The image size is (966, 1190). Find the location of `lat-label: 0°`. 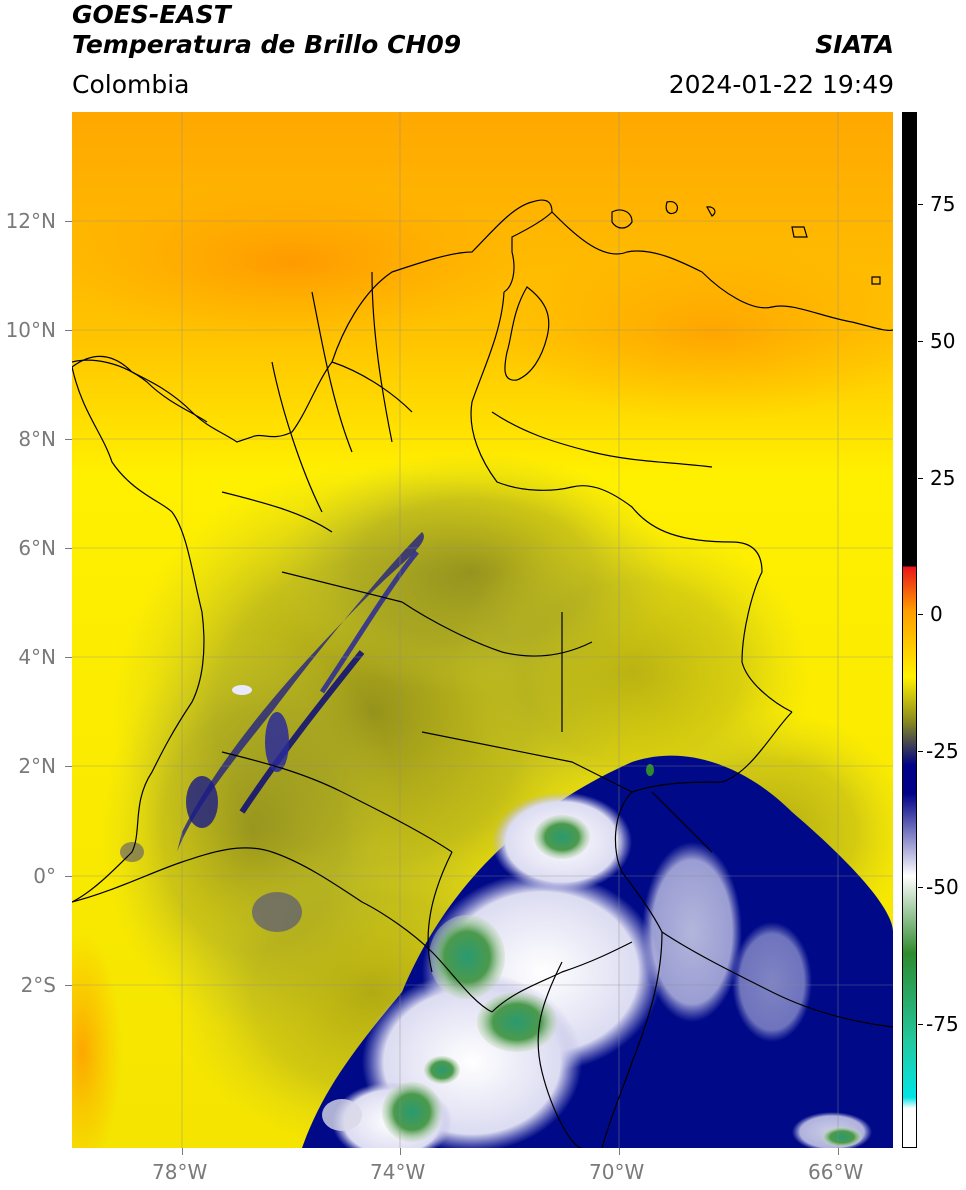

lat-label: 0° is located at coordinates (44, 876).